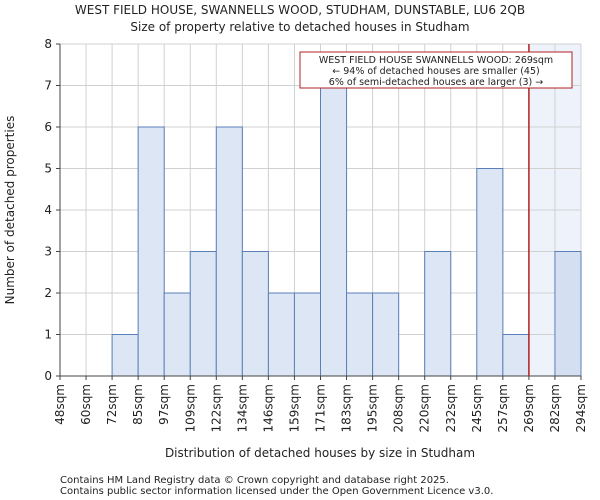  I want to click on bar-72sqm, so click(125, 355).